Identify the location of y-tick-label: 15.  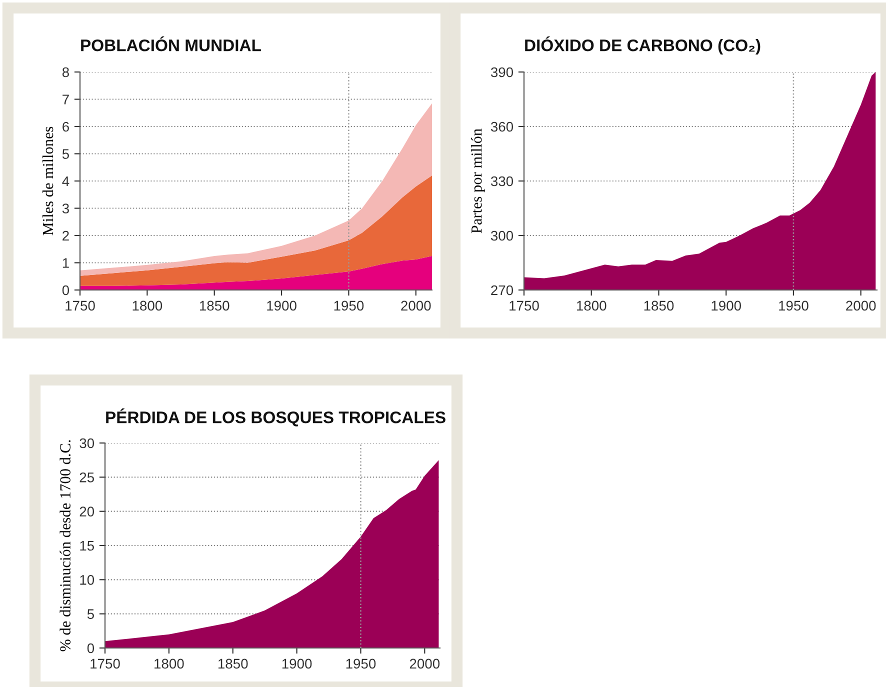
(87, 545).